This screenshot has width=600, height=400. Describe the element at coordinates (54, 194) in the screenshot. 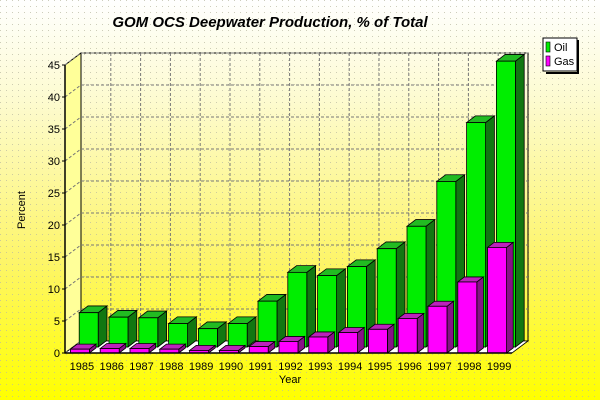

I see `y-tick-label: 25` at that location.